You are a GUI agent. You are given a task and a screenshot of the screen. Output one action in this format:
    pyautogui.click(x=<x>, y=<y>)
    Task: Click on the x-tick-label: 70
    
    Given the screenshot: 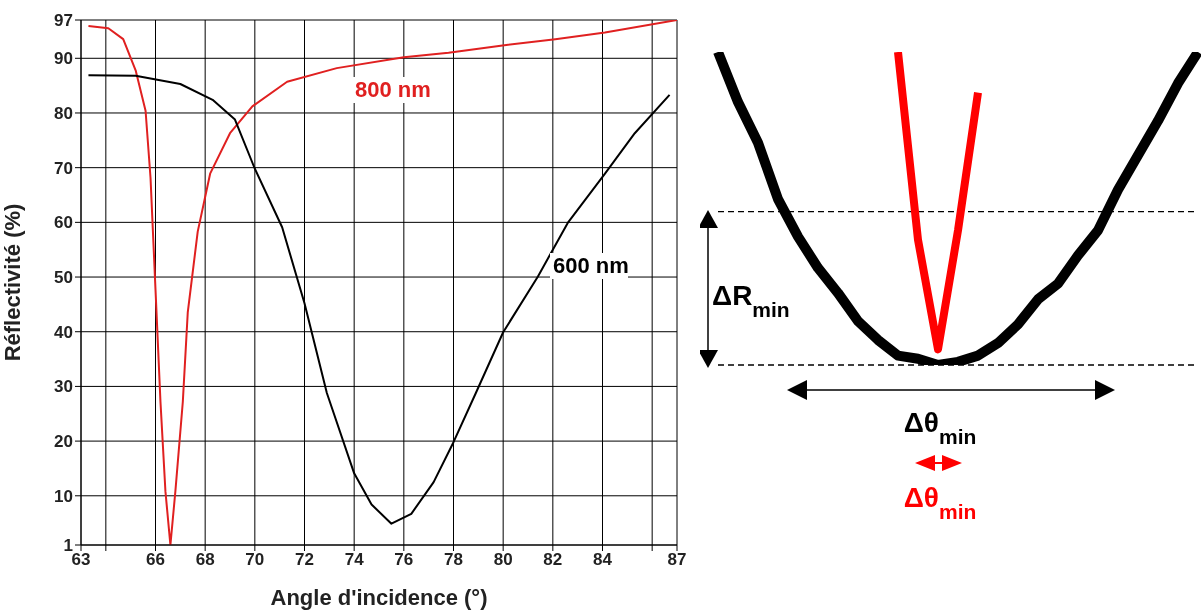 What is the action you would take?
    pyautogui.click(x=255, y=560)
    